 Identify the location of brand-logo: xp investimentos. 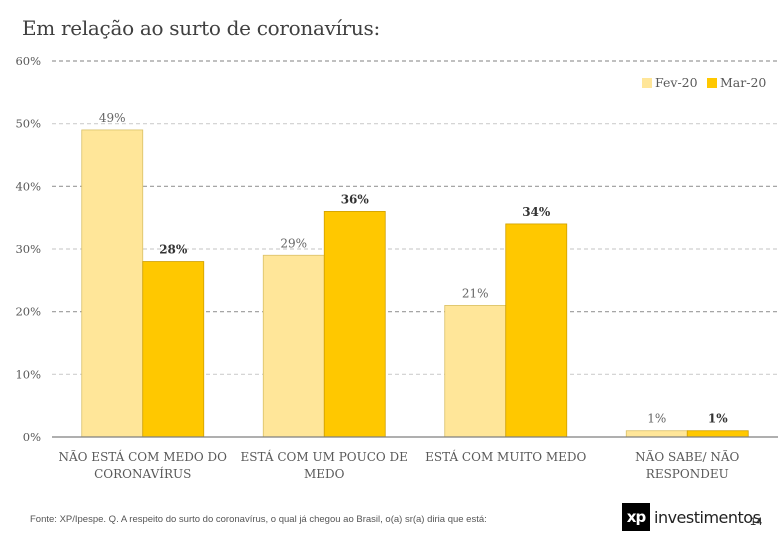
(691, 517).